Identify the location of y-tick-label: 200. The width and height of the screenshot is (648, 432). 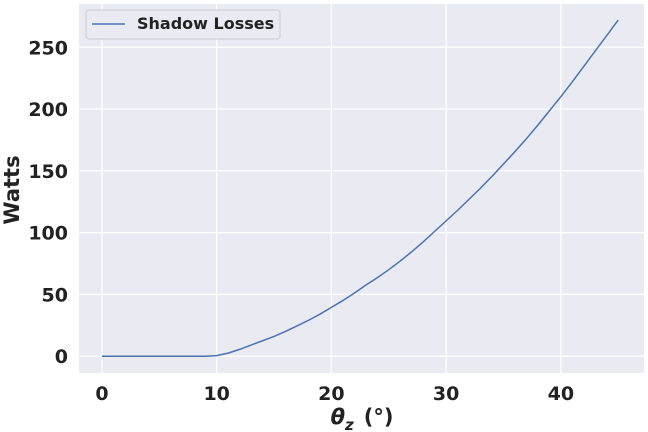
(48, 110).